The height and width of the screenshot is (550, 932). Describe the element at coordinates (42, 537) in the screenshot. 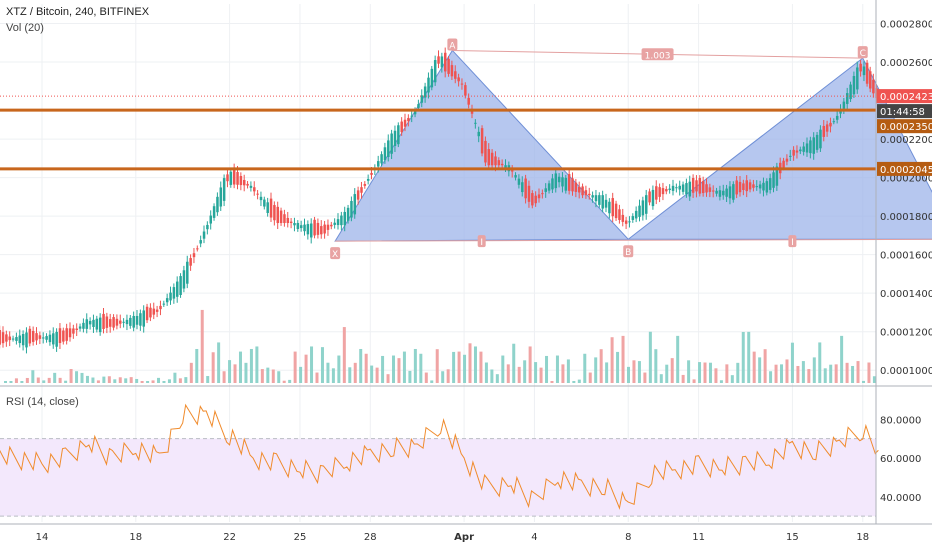

I see `time-tick-label: 14` at that location.